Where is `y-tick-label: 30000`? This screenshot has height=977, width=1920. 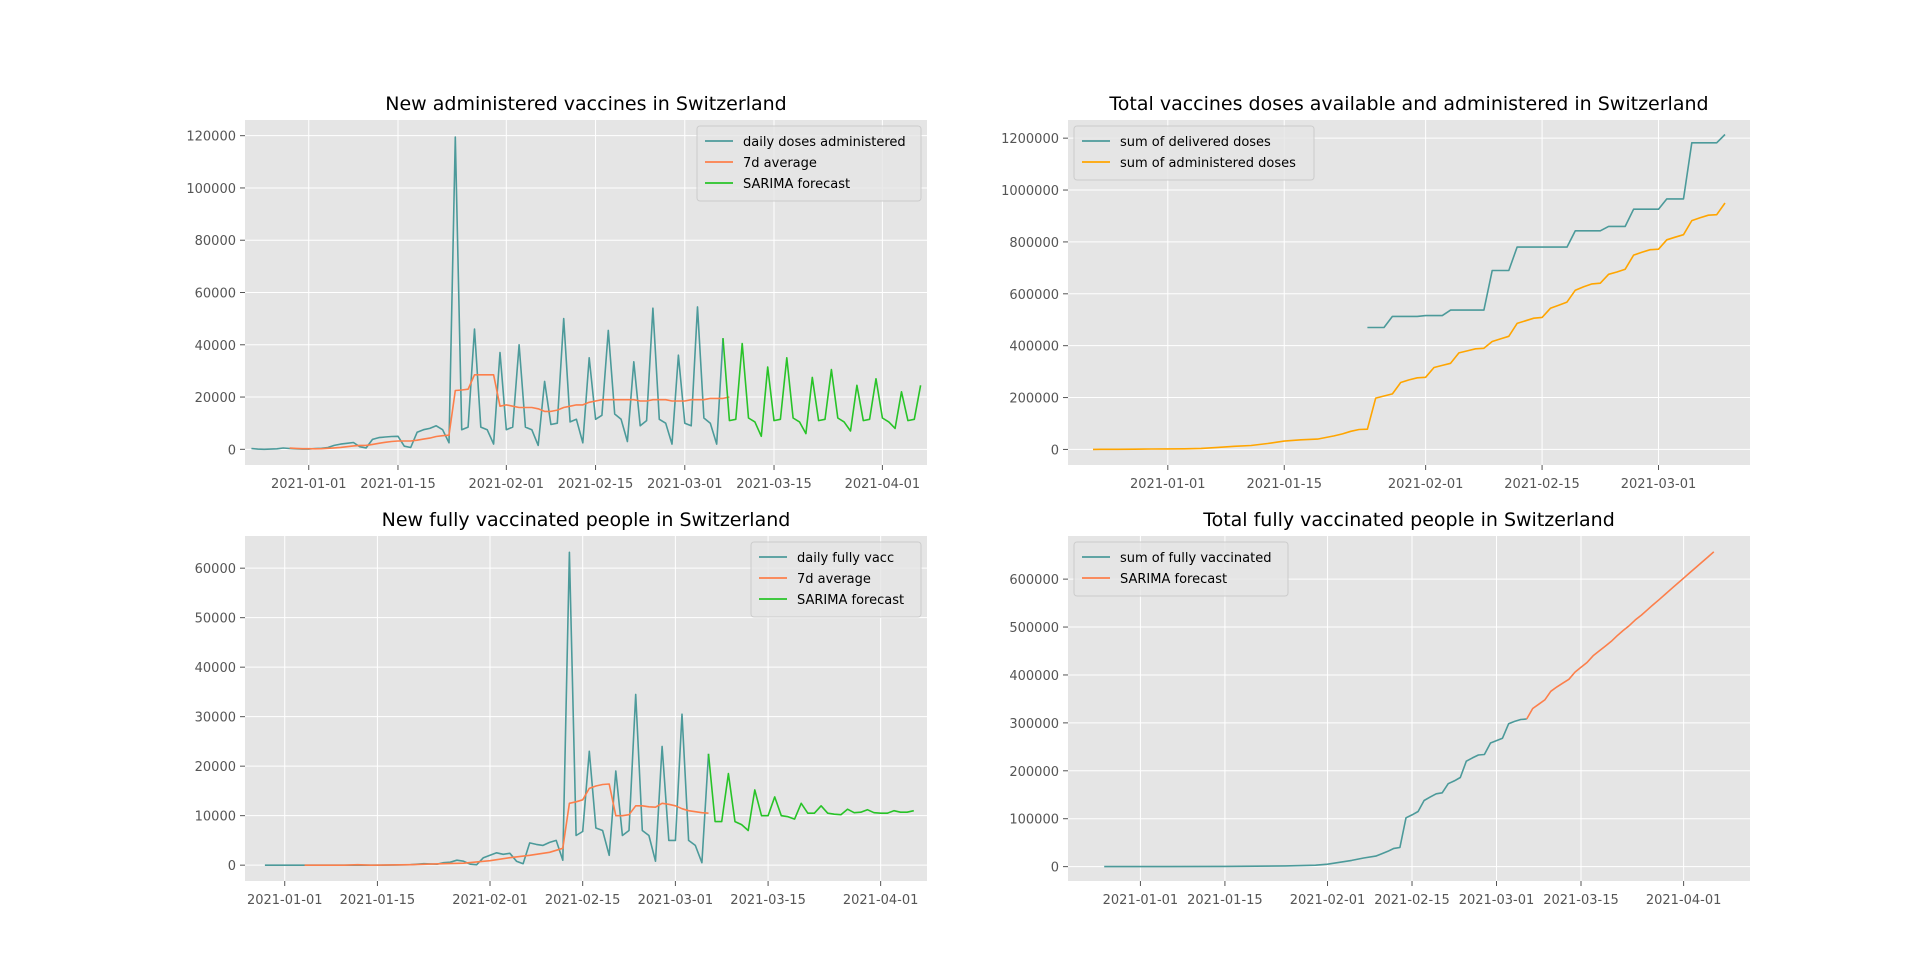
y-tick-label: 30000 is located at coordinates (215, 718).